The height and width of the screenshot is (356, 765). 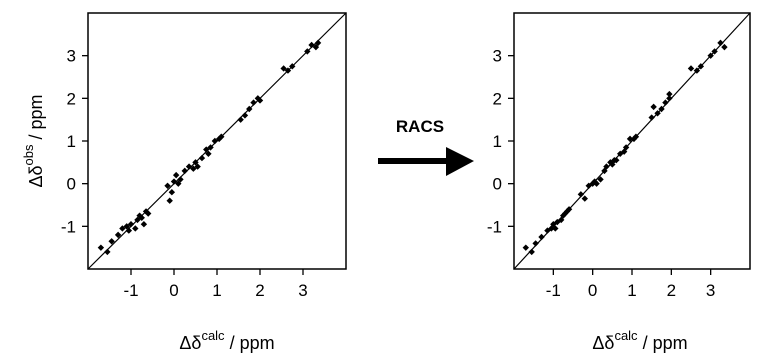 What do you see at coordinates (426, 146) in the screenshot?
I see `transition-arrow-group: RACS` at bounding box center [426, 146].